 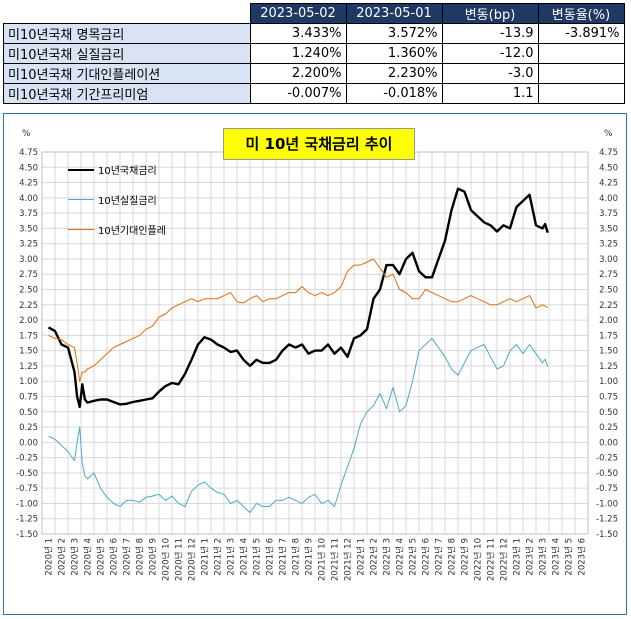 What do you see at coordinates (608, 413) in the screenshot?
I see `y-tick-label-right: 0.50` at bounding box center [608, 413].